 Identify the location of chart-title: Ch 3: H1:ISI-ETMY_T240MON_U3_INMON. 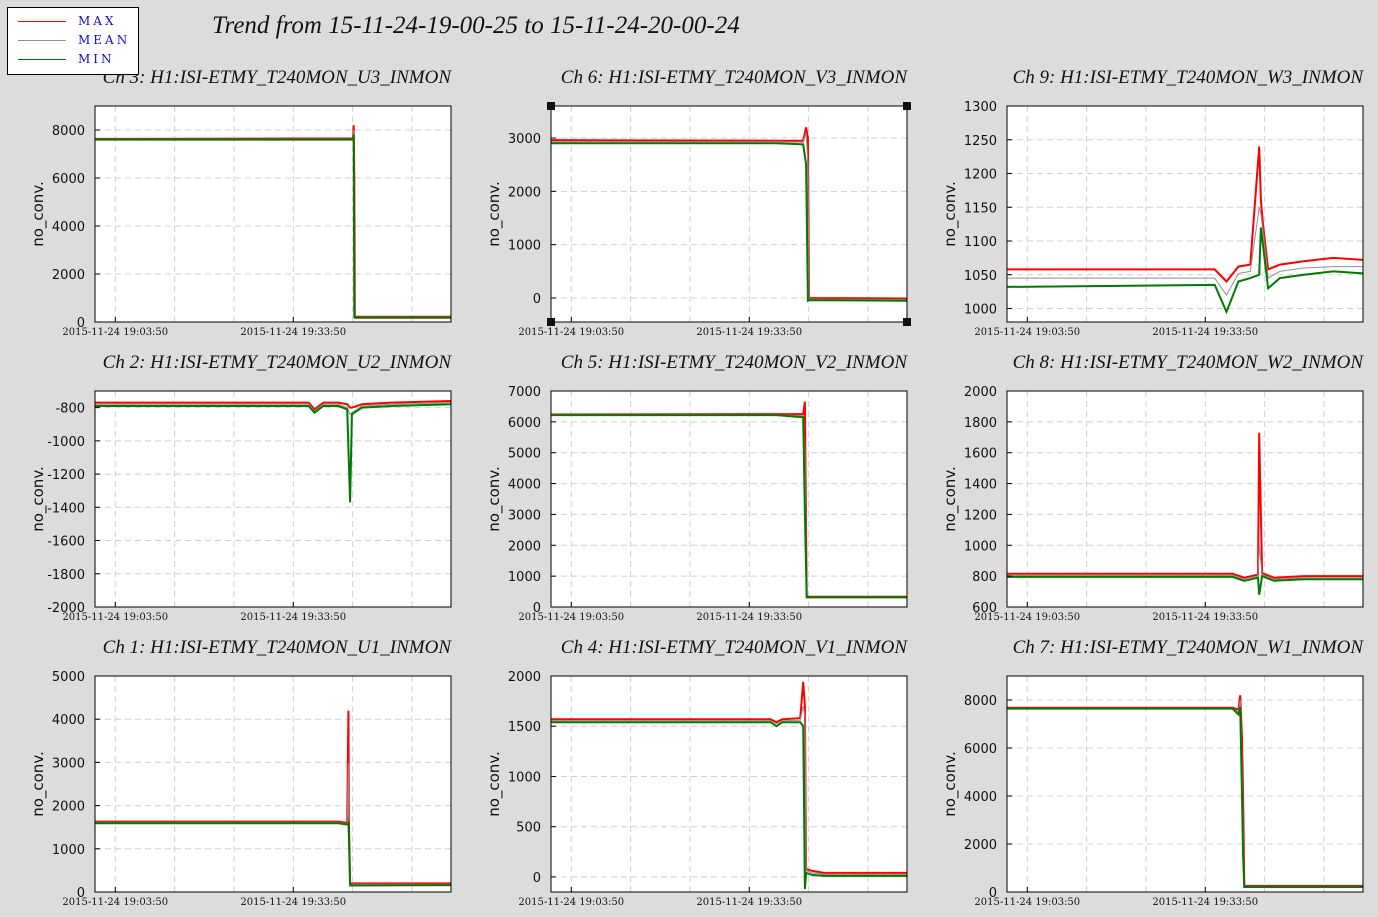
(278, 77).